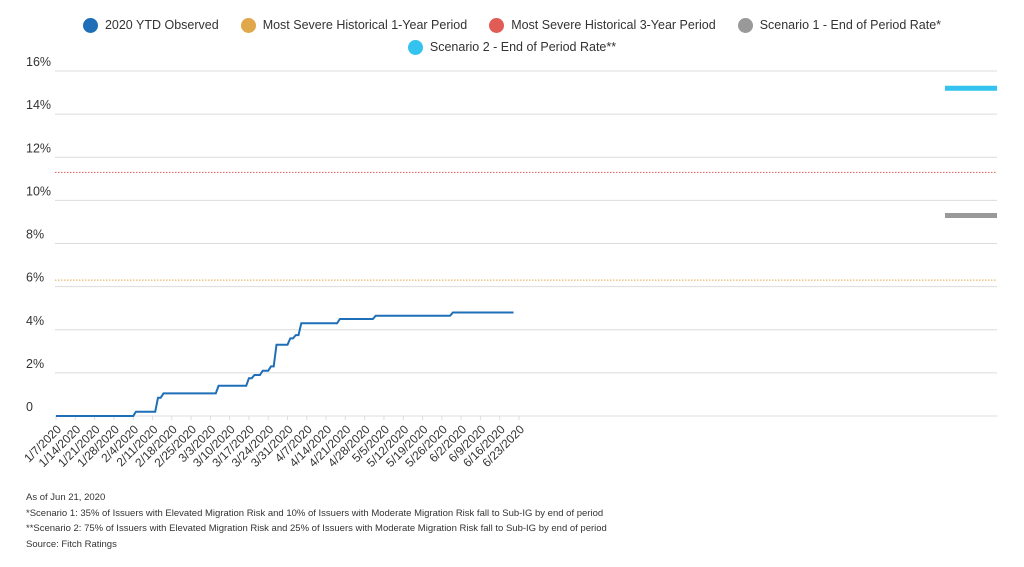 The height and width of the screenshot is (567, 1024). What do you see at coordinates (161, 25) in the screenshot?
I see `legend-label-ytd-observed: 2020 YTD Observed` at bounding box center [161, 25].